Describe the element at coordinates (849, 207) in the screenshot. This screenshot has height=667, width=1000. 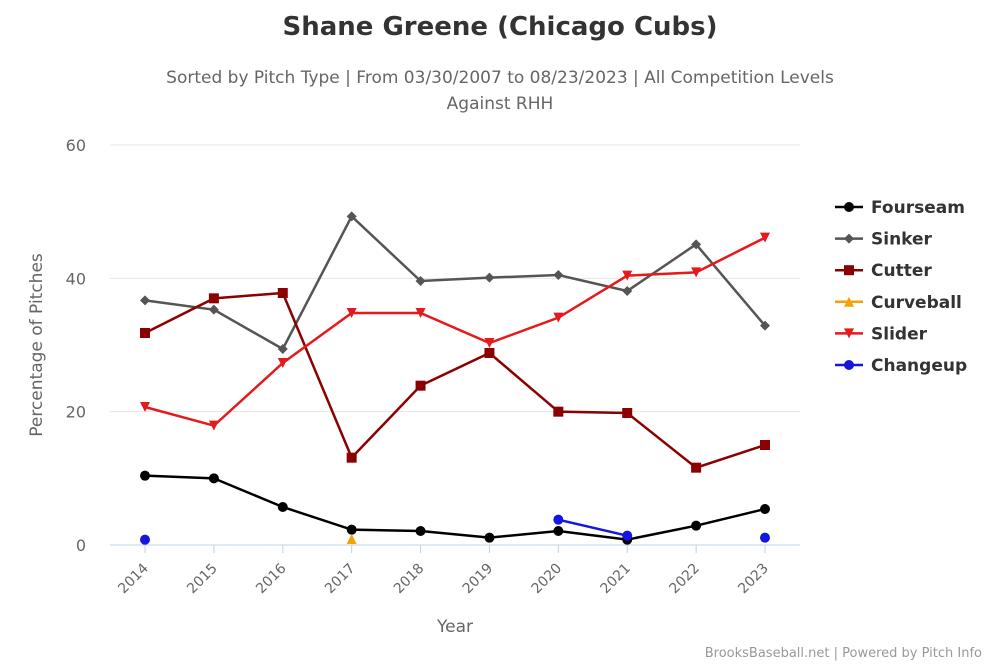
I see `legend-marker-fourseam` at that location.